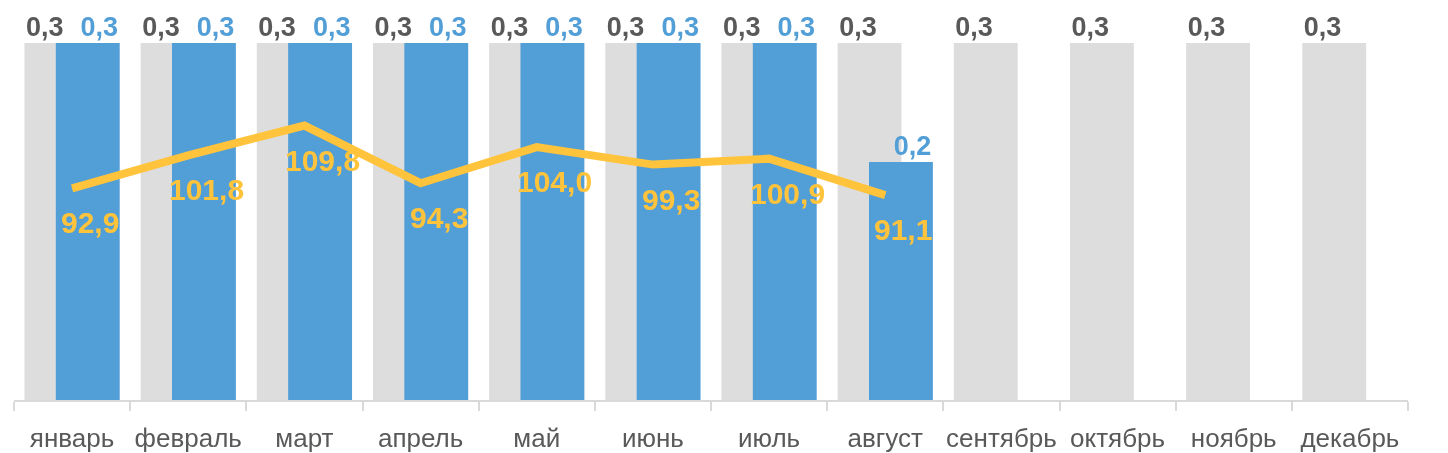  What do you see at coordinates (537, 437) in the screenshot?
I see `x-tick-label: май` at bounding box center [537, 437].